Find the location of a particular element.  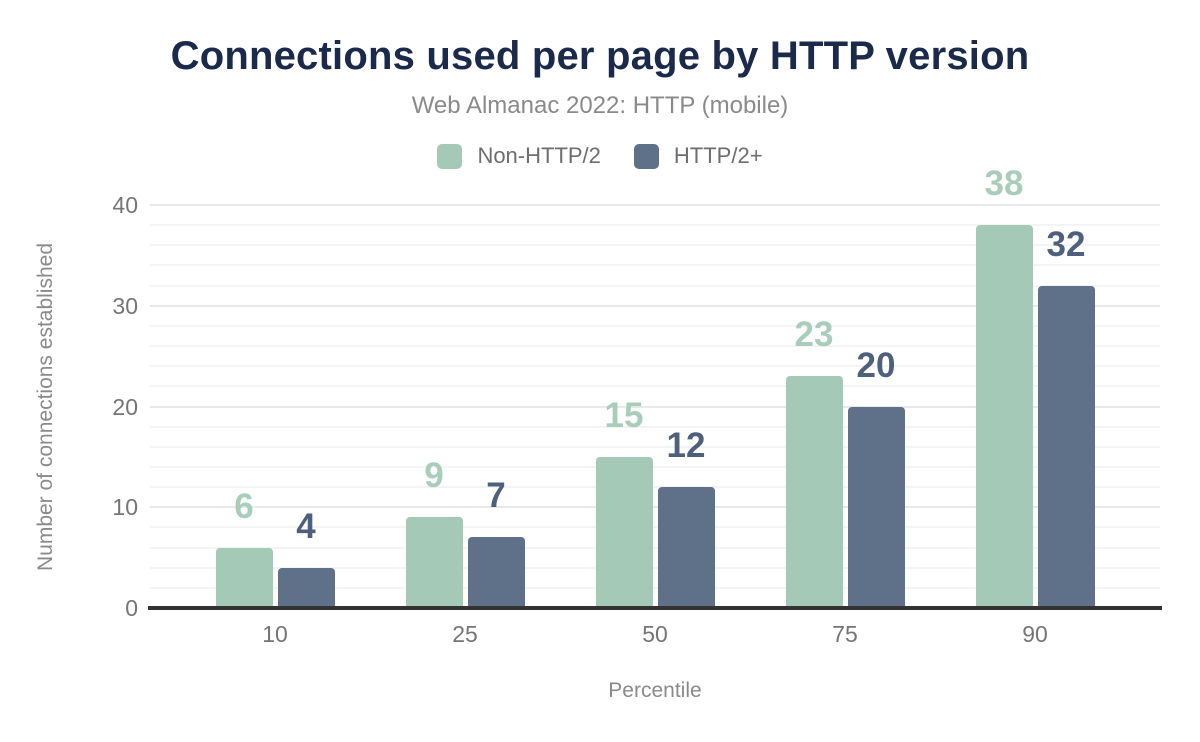

x-tick-label: 50 is located at coordinates (655, 634).